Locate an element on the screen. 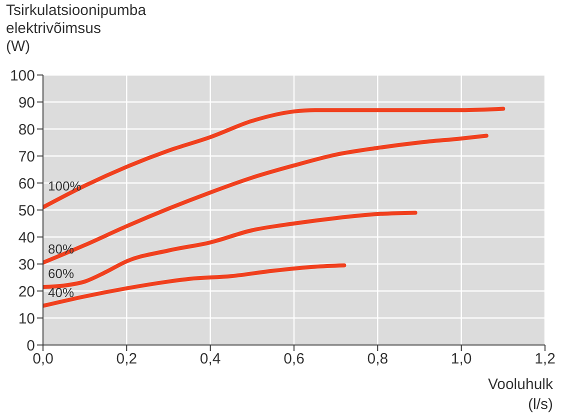 The height and width of the screenshot is (418, 561). y-tick-label: 20 is located at coordinates (26, 291).